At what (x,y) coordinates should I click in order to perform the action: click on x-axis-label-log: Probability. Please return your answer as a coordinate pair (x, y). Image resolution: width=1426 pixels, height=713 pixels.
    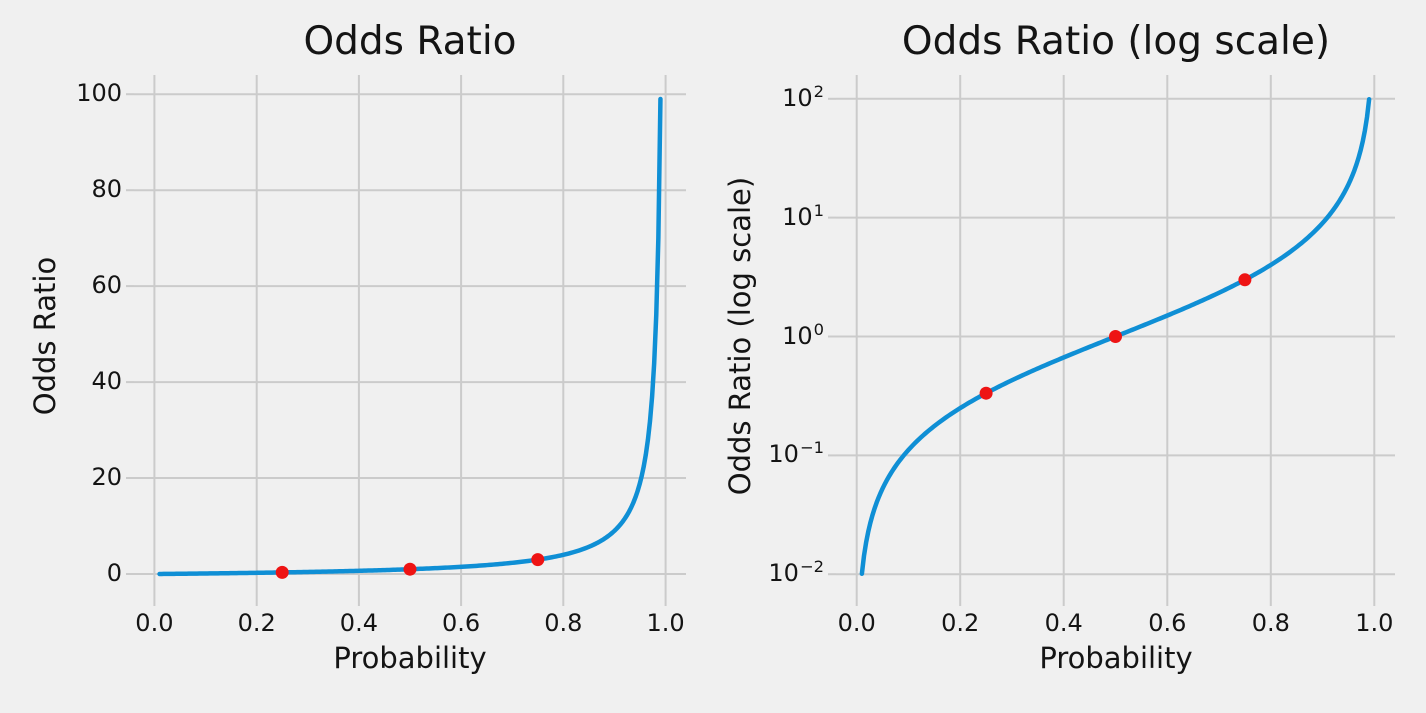
    Looking at the image, I should click on (1116, 658).